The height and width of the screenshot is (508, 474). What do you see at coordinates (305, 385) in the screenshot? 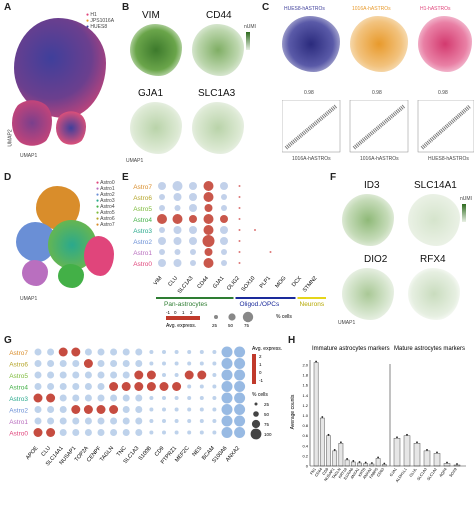
I see `y-tick: 1.6` at bounding box center [305, 385].